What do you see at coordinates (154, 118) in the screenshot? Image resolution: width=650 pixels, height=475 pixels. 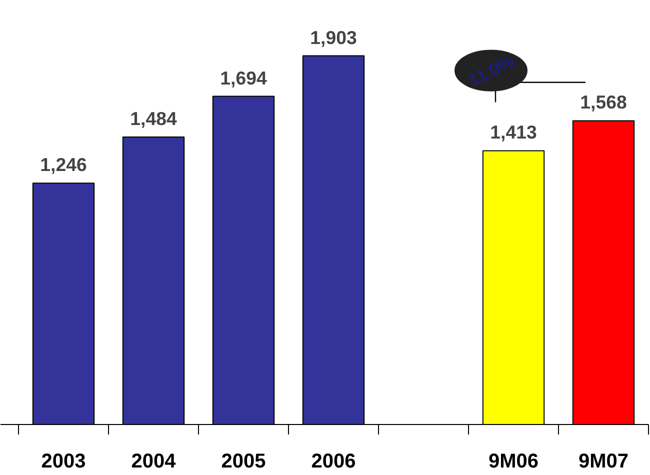 I see `data-label: 1,484` at bounding box center [154, 118].